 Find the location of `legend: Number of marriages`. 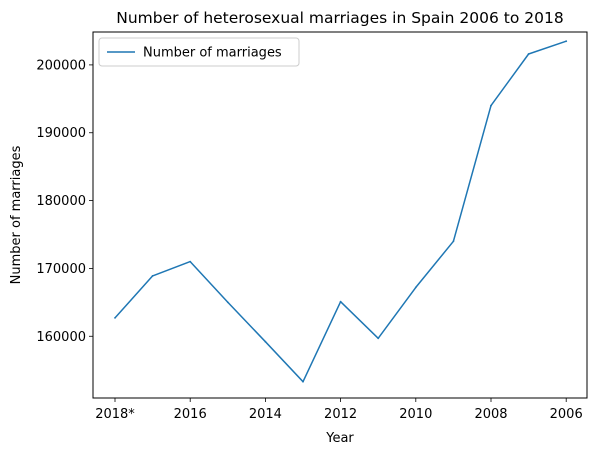

legend: Number of marriages is located at coordinates (199, 52).